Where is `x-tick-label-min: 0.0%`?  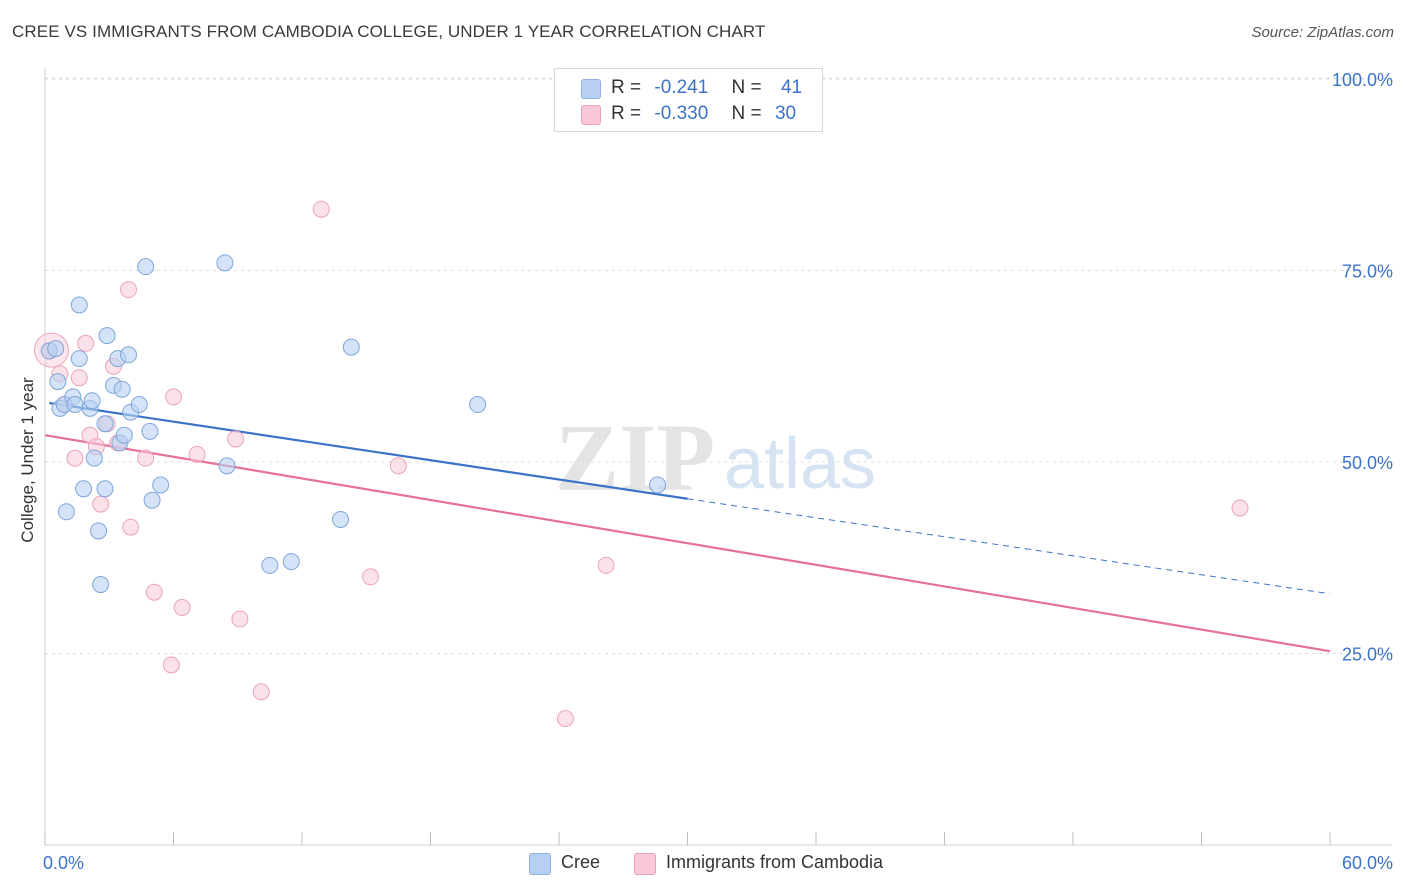
x-tick-label-min: 0.0% is located at coordinates (63, 863).